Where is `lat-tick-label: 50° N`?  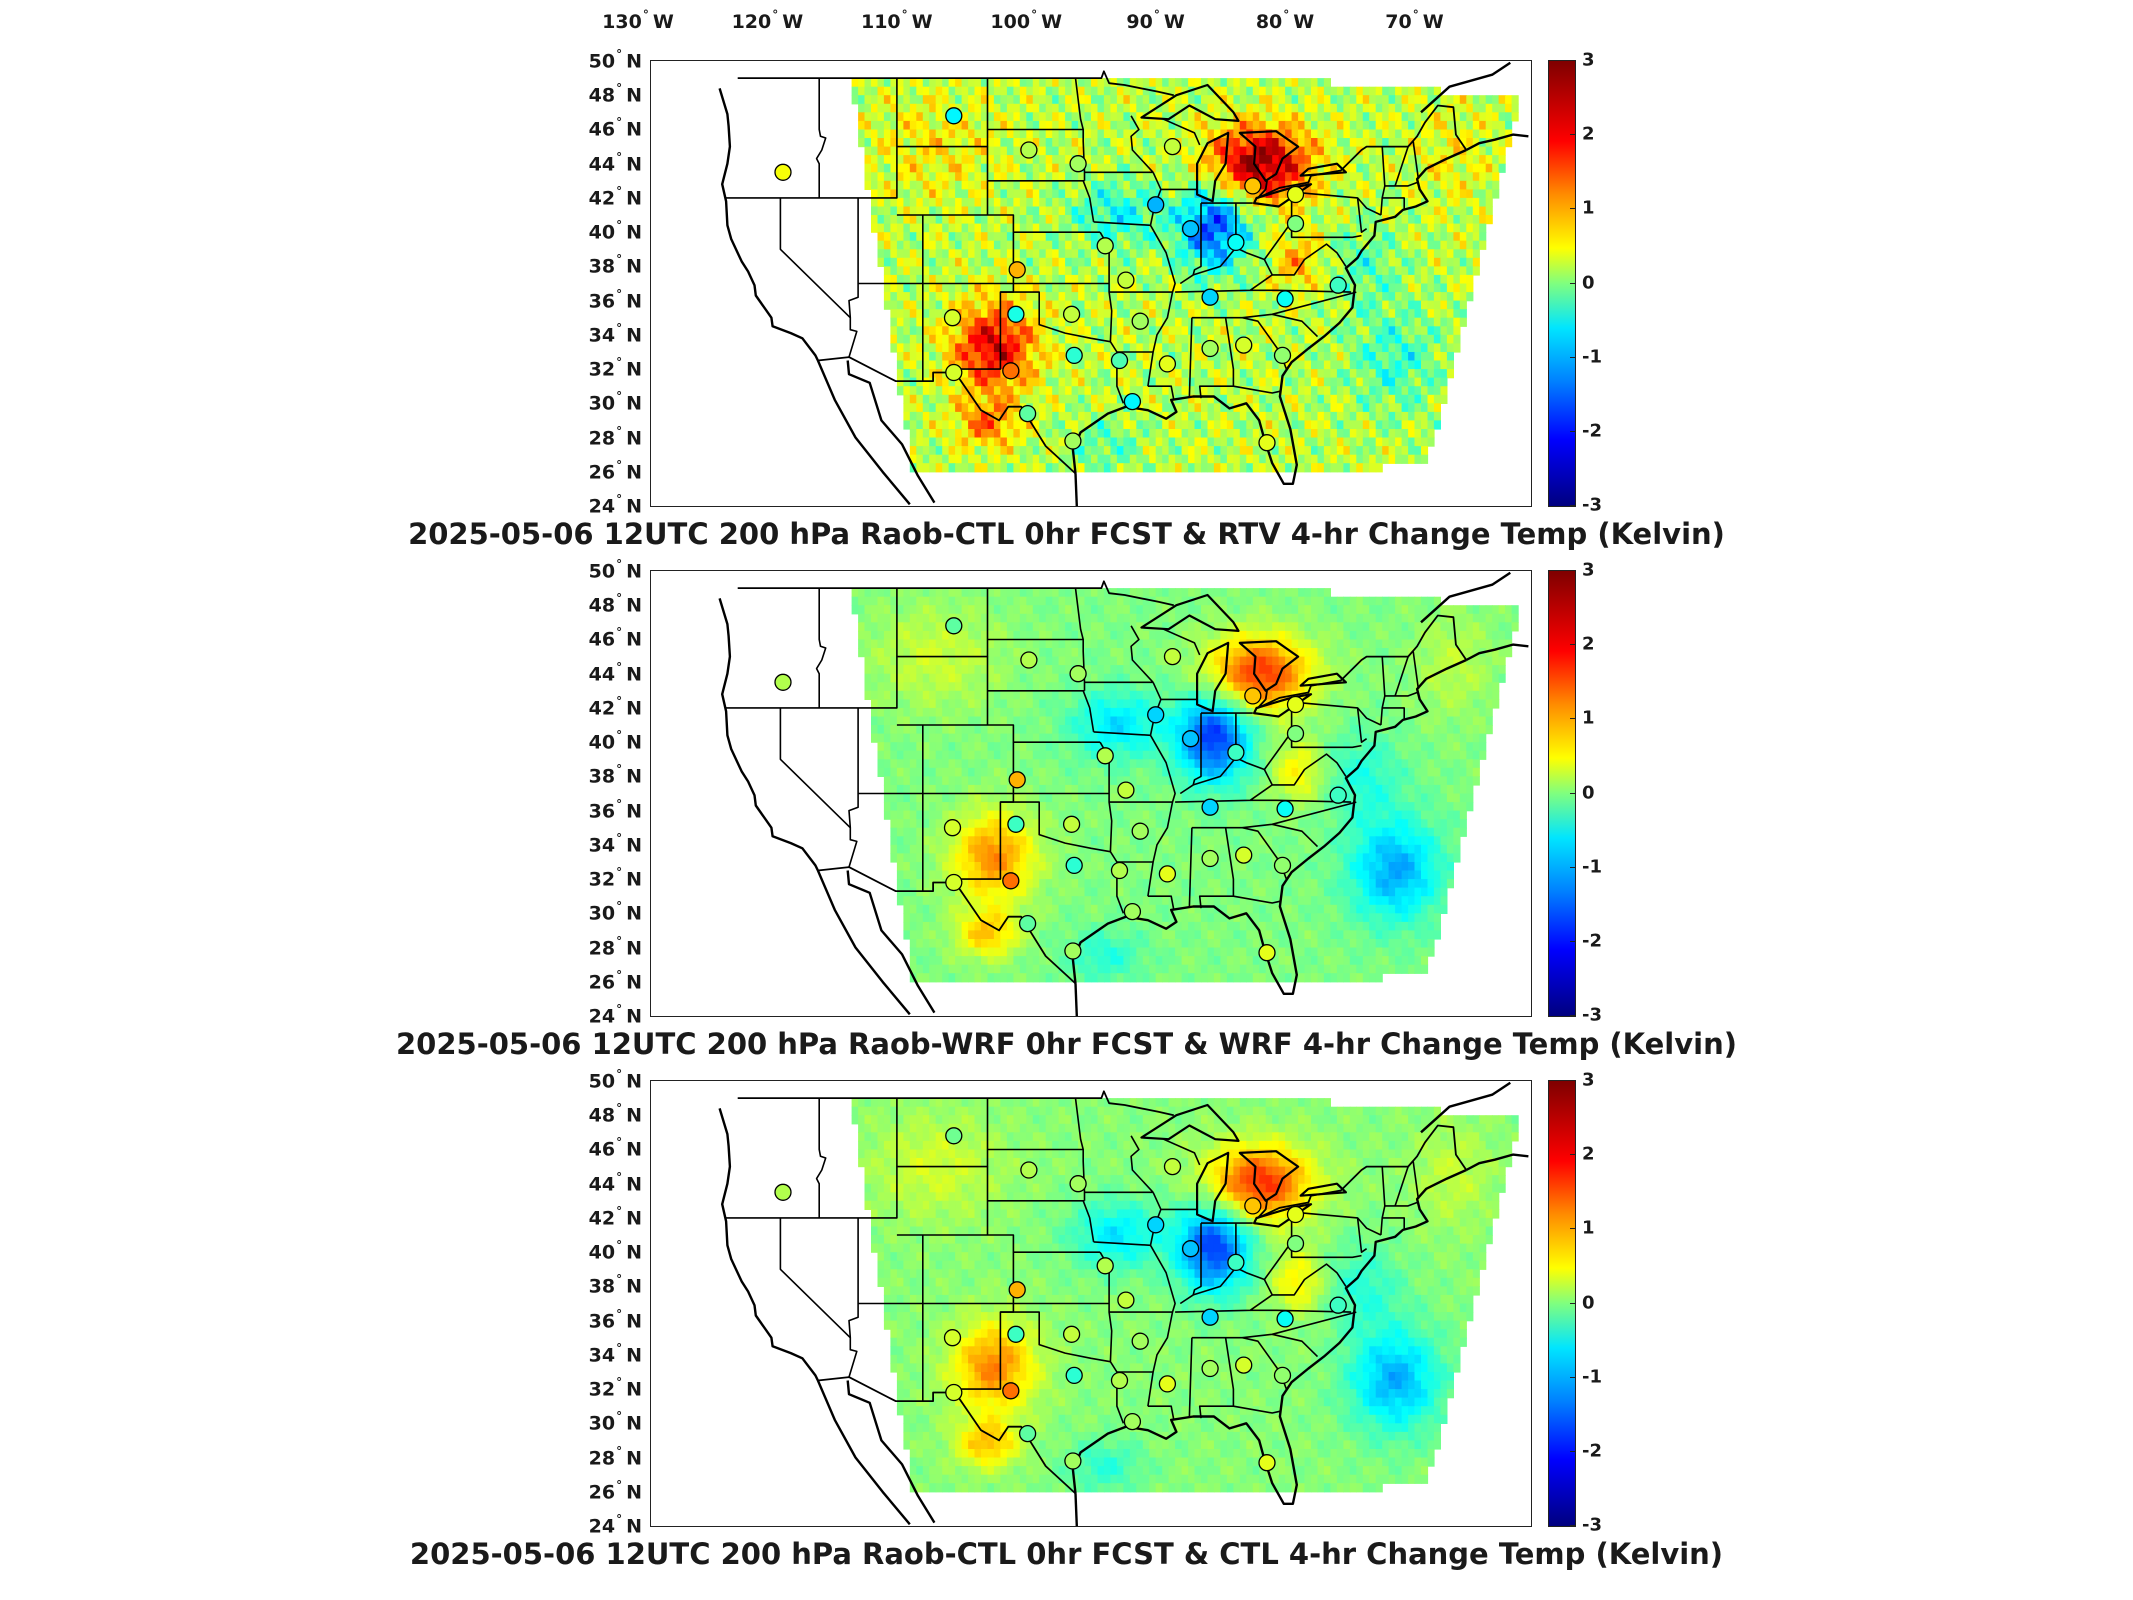
lat-tick-label: 50° N is located at coordinates (572, 1080).